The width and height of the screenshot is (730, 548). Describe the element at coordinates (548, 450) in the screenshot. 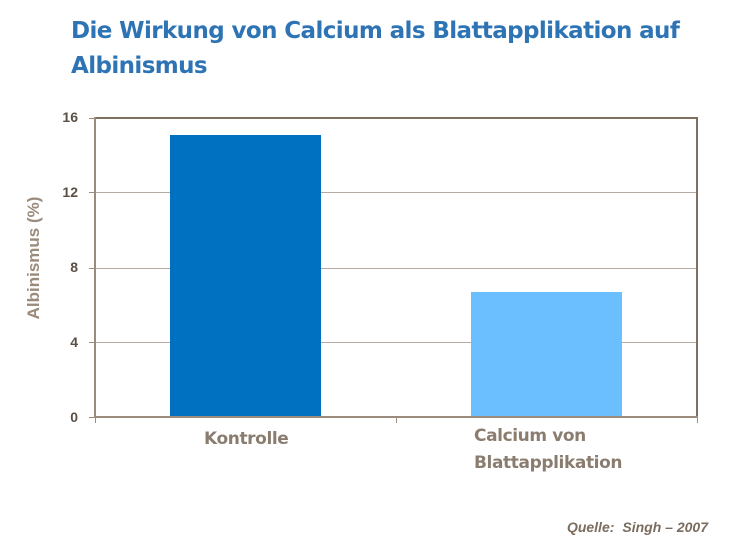

I see `x-category-label-calcium: Calcium von Blattapplikation` at that location.